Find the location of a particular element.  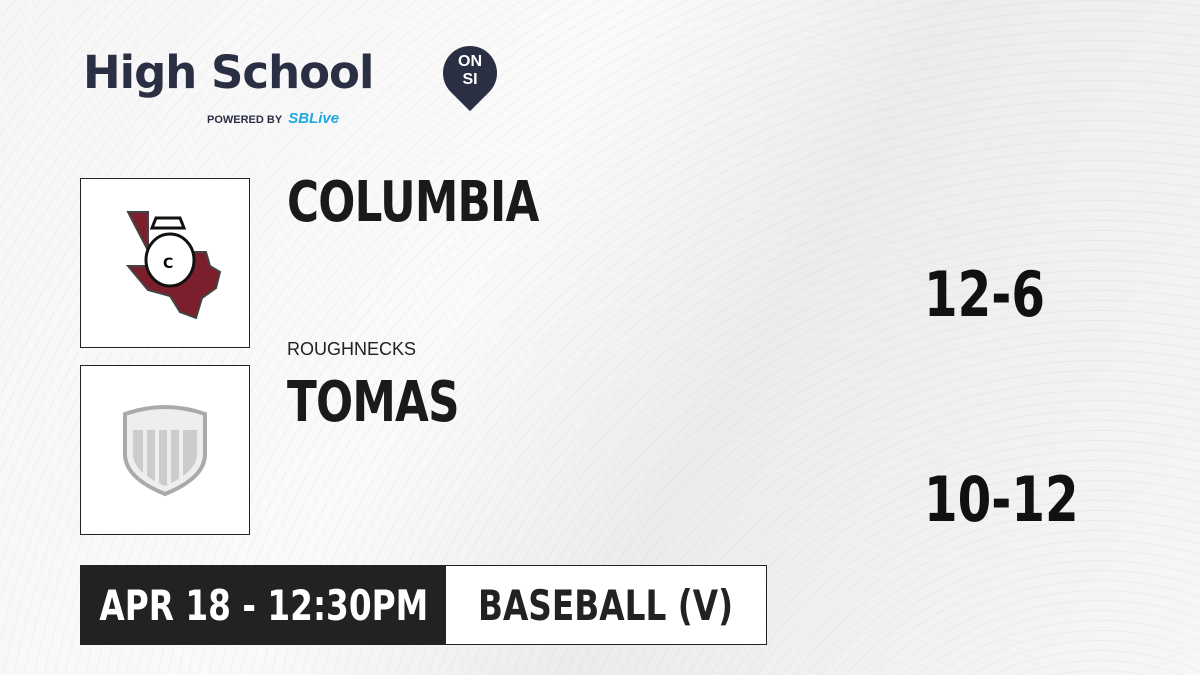

powered-by-label: POWERED BY is located at coordinates (245, 120).